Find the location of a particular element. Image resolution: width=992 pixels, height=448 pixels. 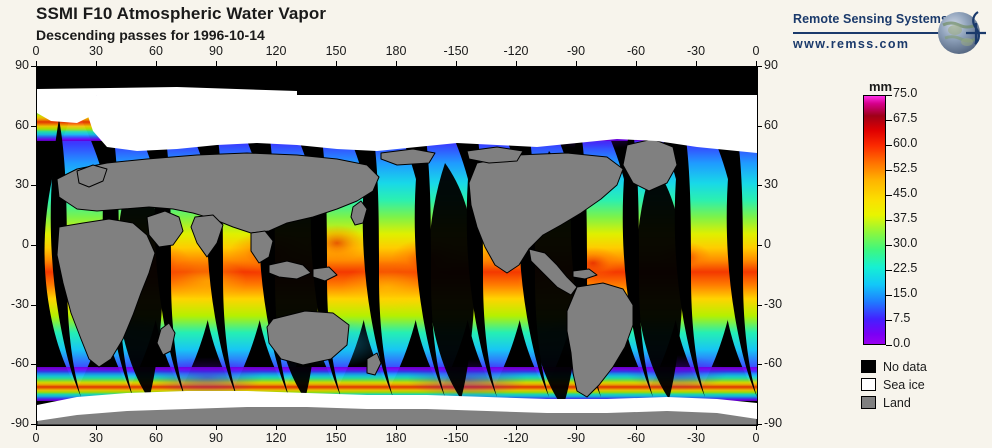

legend-label: No data is located at coordinates (905, 366).